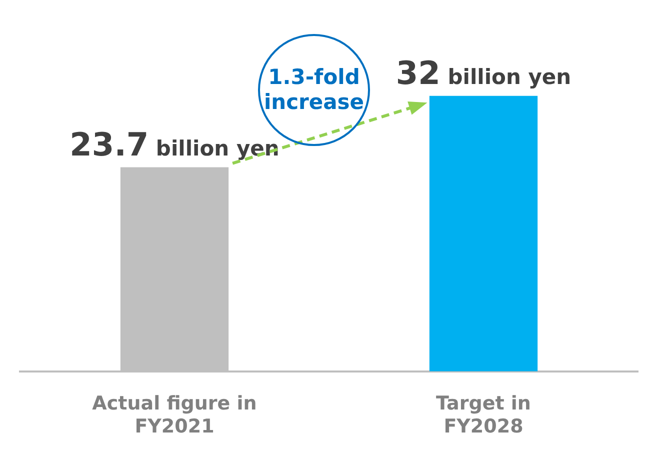  What do you see at coordinates (484, 73) in the screenshot?
I see `data-label: 32 billion yen` at bounding box center [484, 73].